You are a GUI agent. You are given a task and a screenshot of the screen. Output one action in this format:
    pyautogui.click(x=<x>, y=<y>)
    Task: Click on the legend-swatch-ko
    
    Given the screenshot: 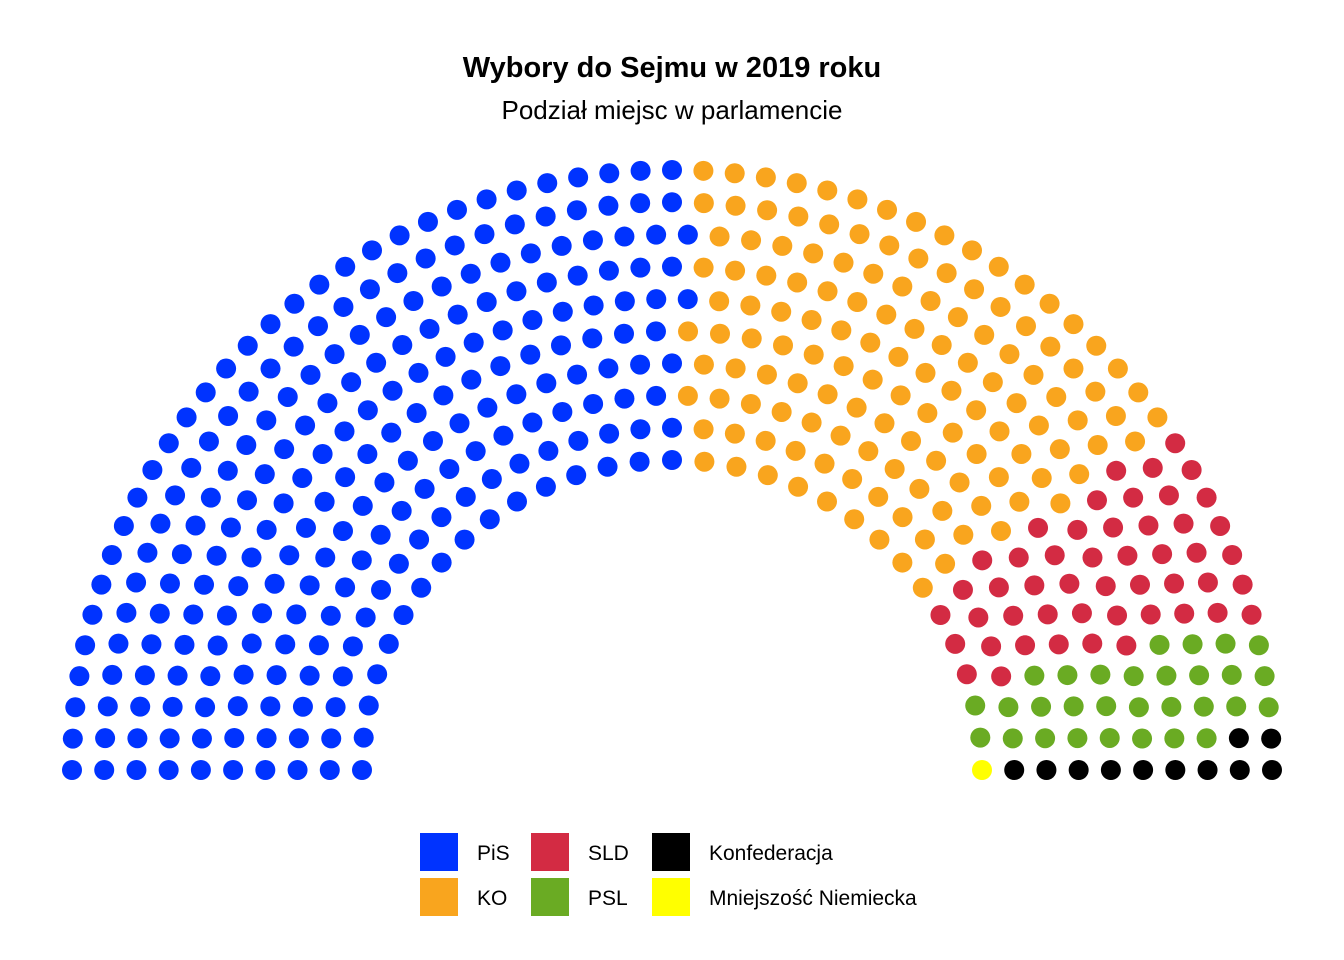 What is the action you would take?
    pyautogui.click(x=439, y=897)
    